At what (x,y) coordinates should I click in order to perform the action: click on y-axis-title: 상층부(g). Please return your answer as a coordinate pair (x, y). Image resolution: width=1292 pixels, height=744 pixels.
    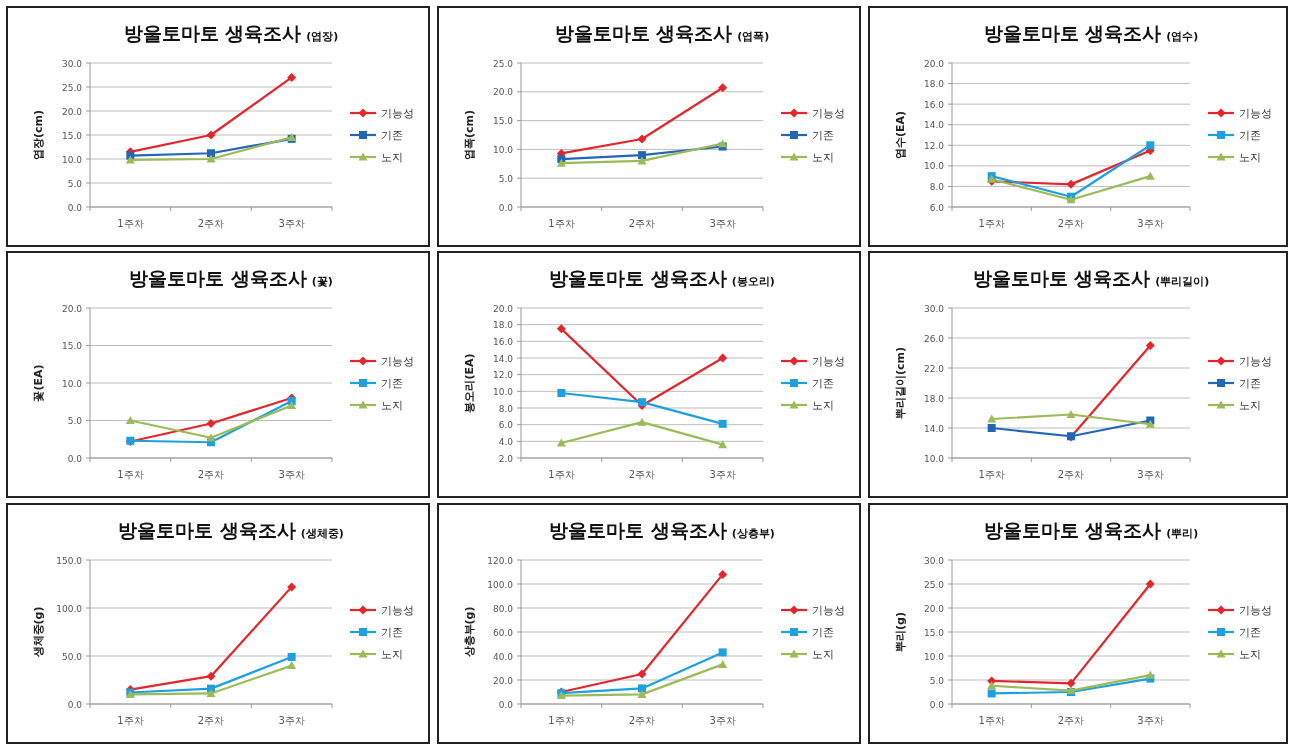
    Looking at the image, I should click on (469, 632).